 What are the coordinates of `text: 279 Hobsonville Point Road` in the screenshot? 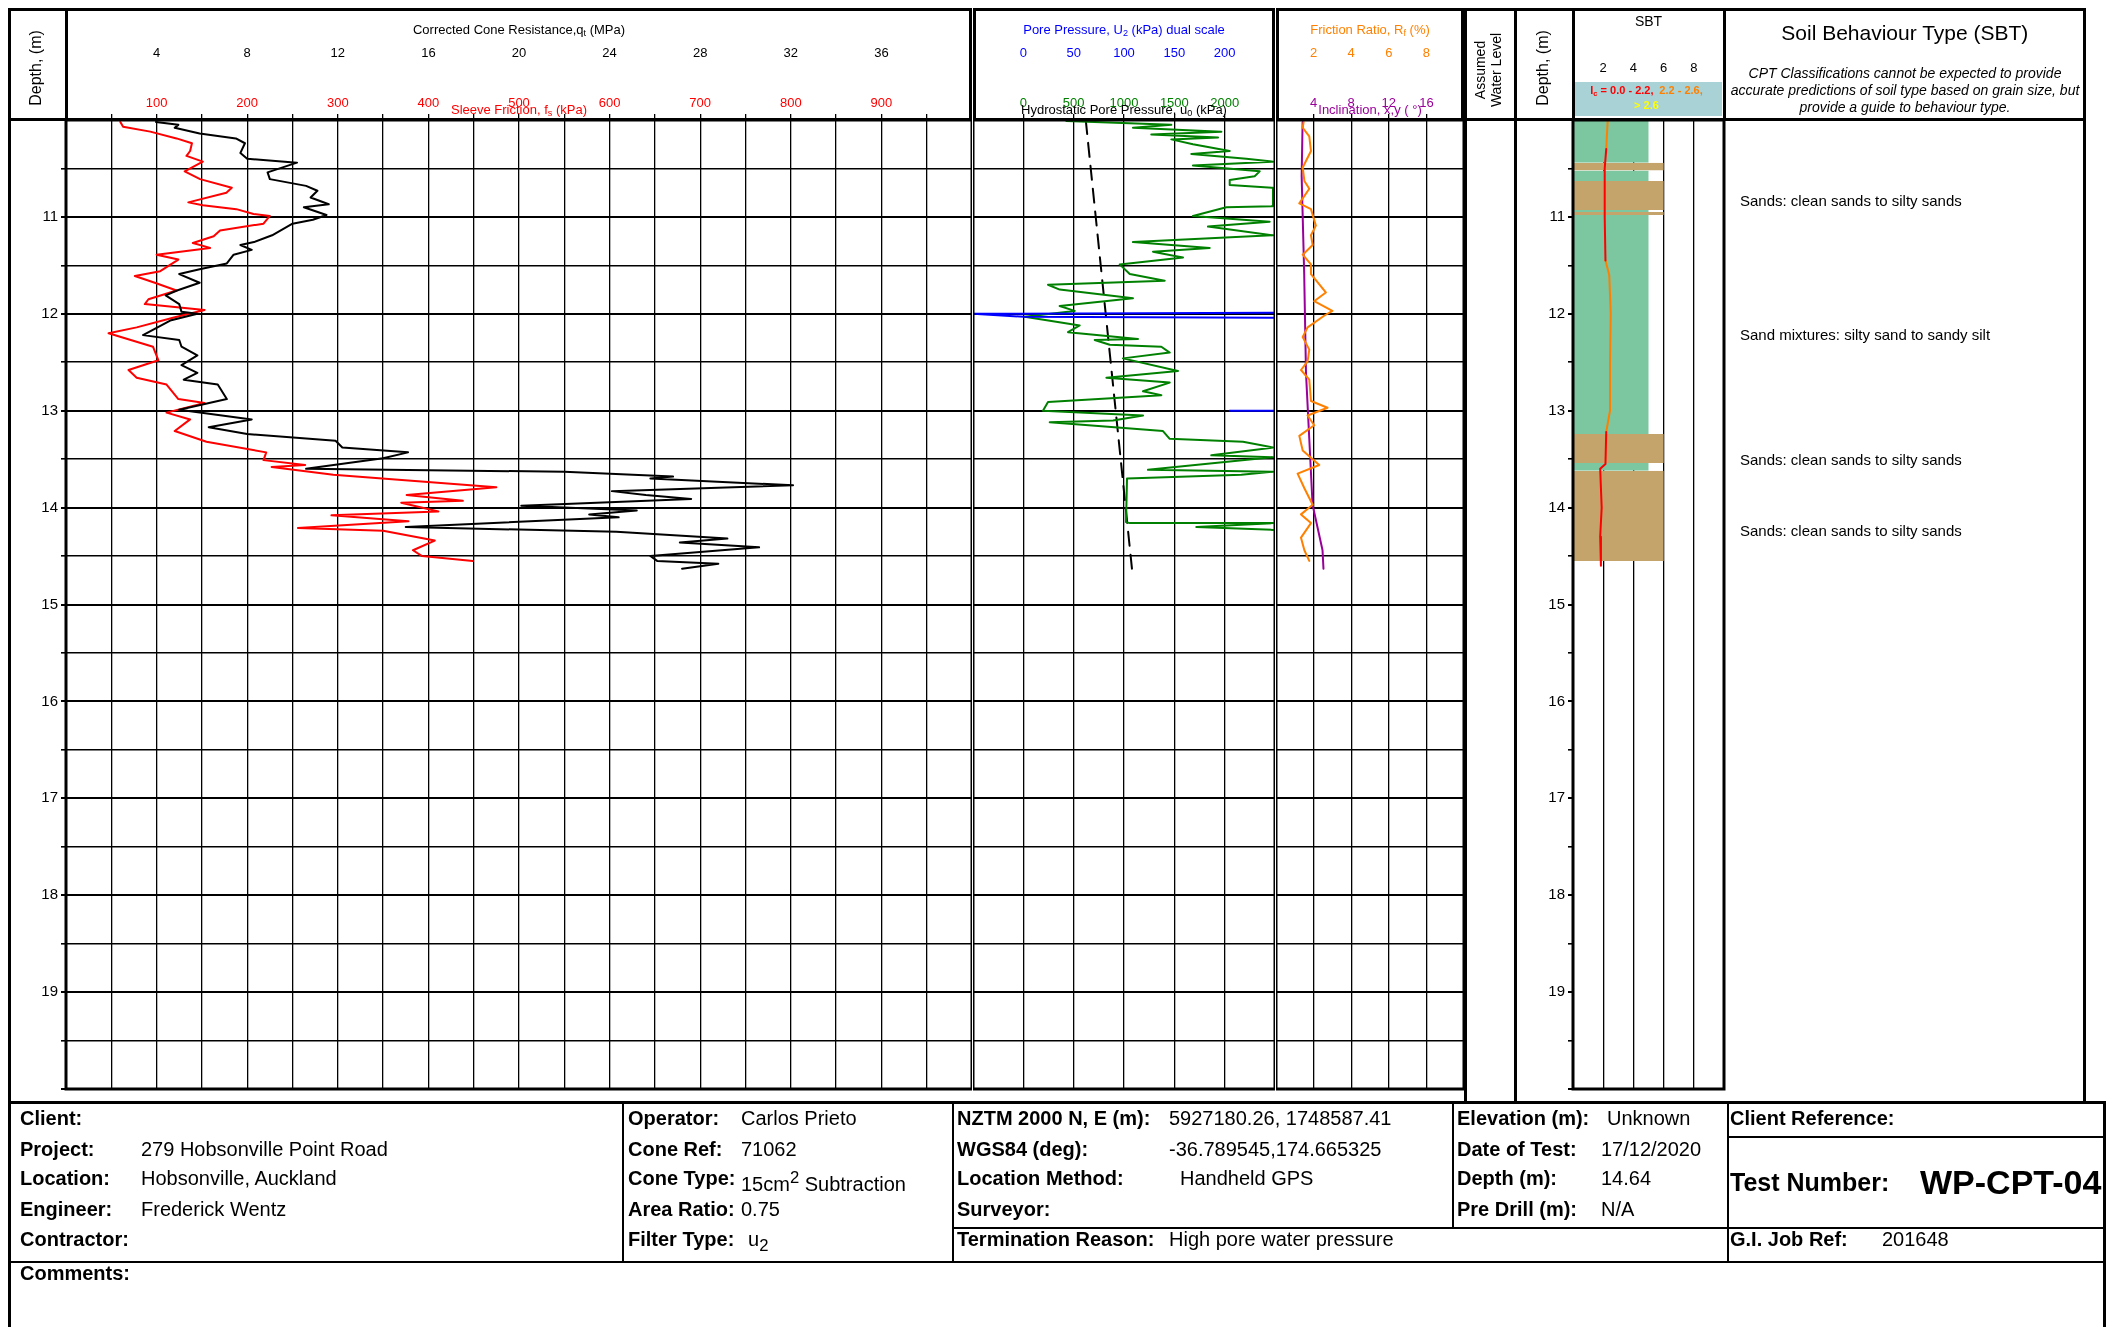 It's located at (264, 1149).